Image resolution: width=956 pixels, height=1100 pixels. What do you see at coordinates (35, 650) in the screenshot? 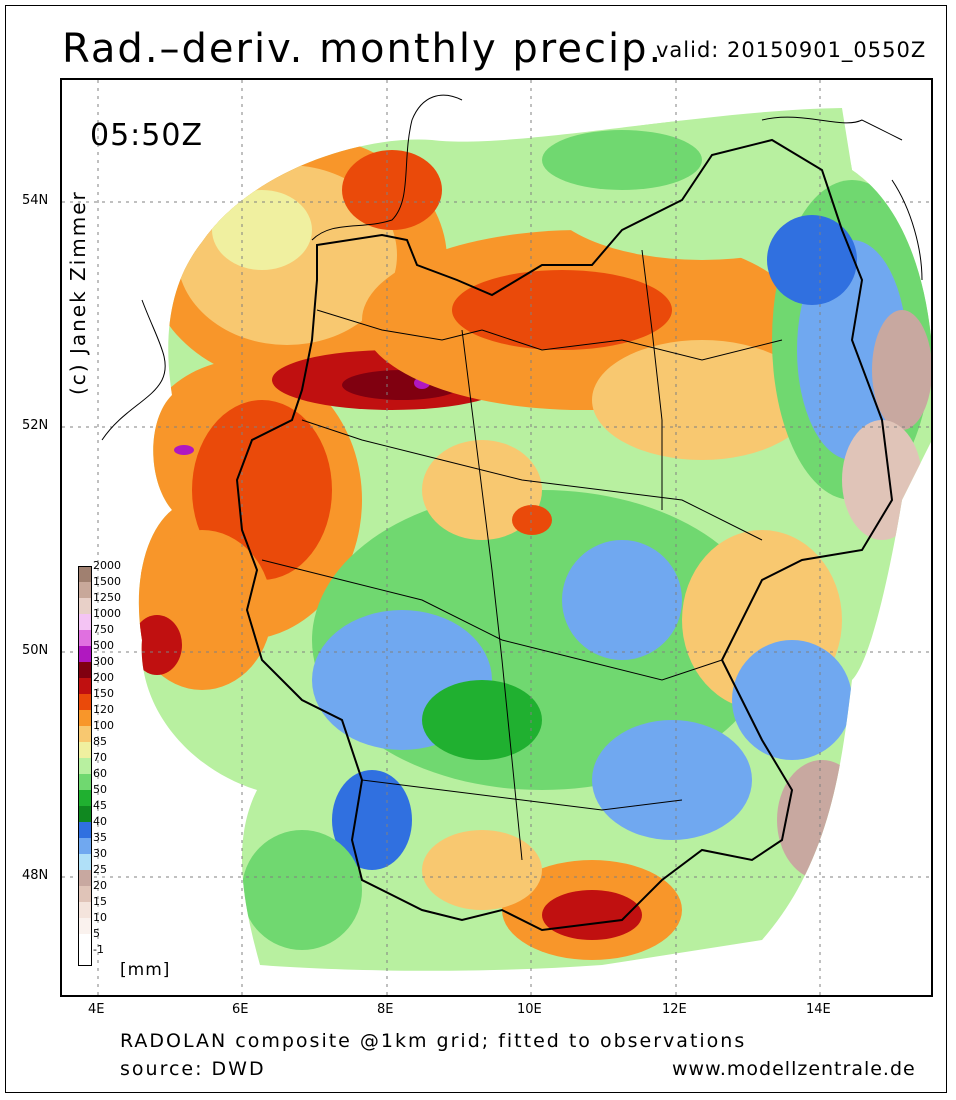
I see `lat-label-50n: 50N` at bounding box center [35, 650].